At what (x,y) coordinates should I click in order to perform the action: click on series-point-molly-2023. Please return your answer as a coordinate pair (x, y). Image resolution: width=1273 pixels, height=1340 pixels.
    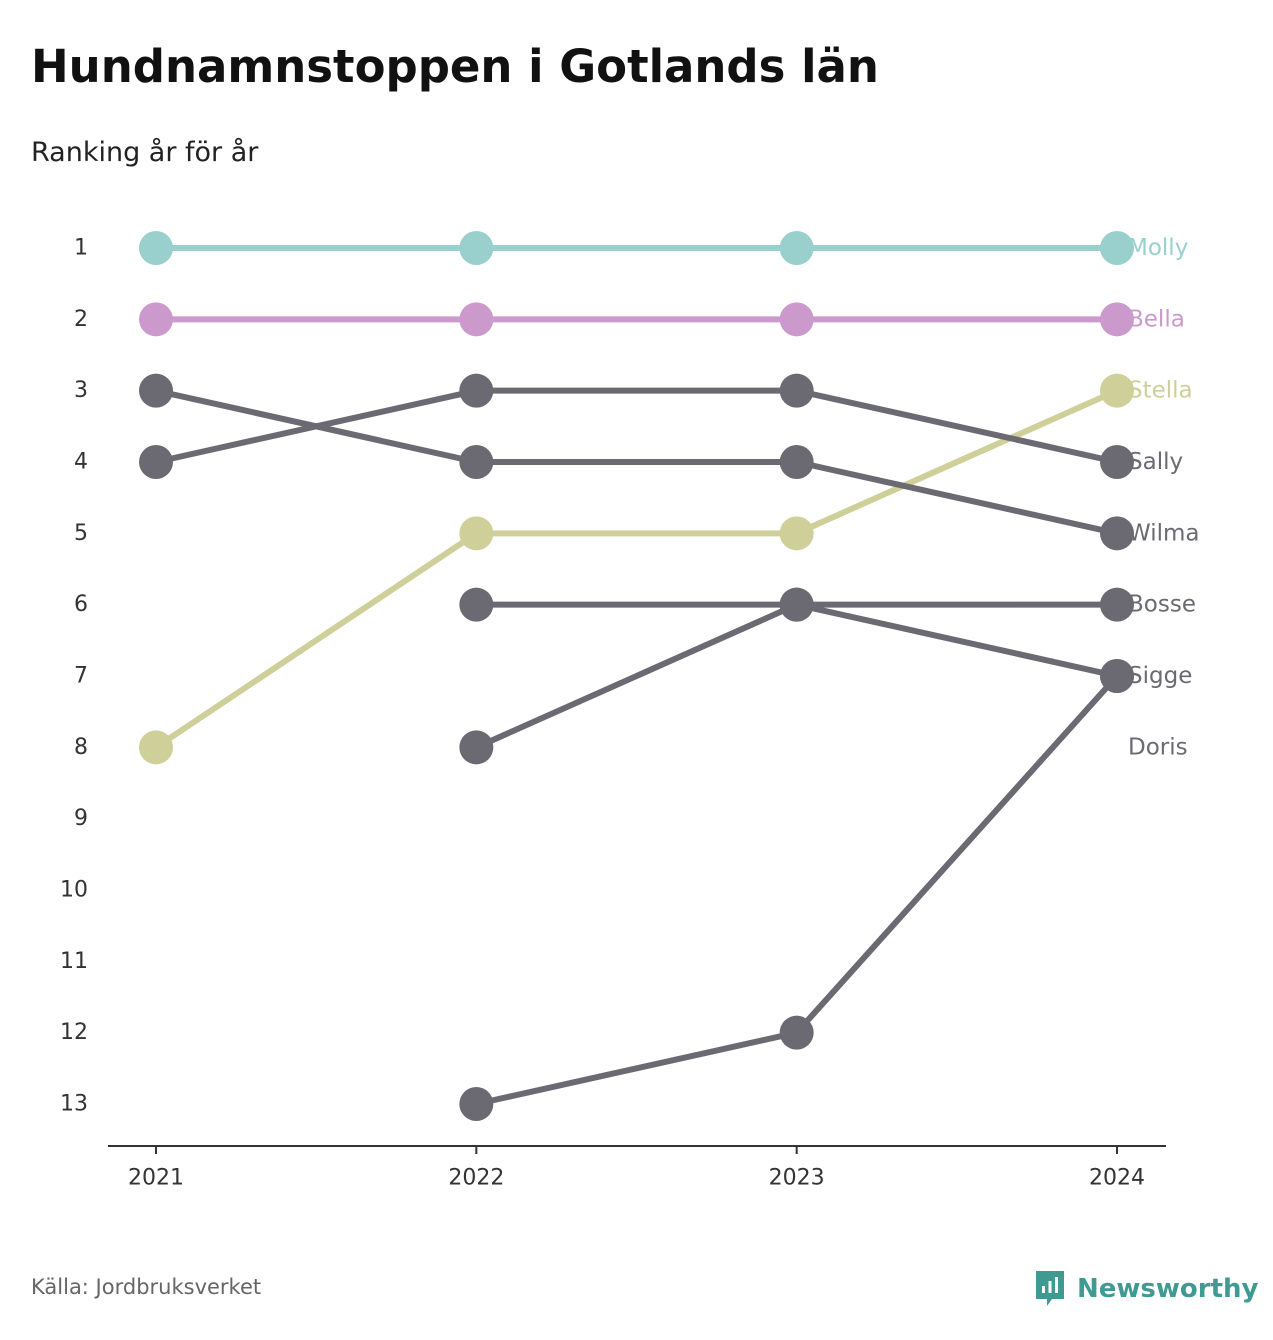
    Looking at the image, I should click on (796, 248).